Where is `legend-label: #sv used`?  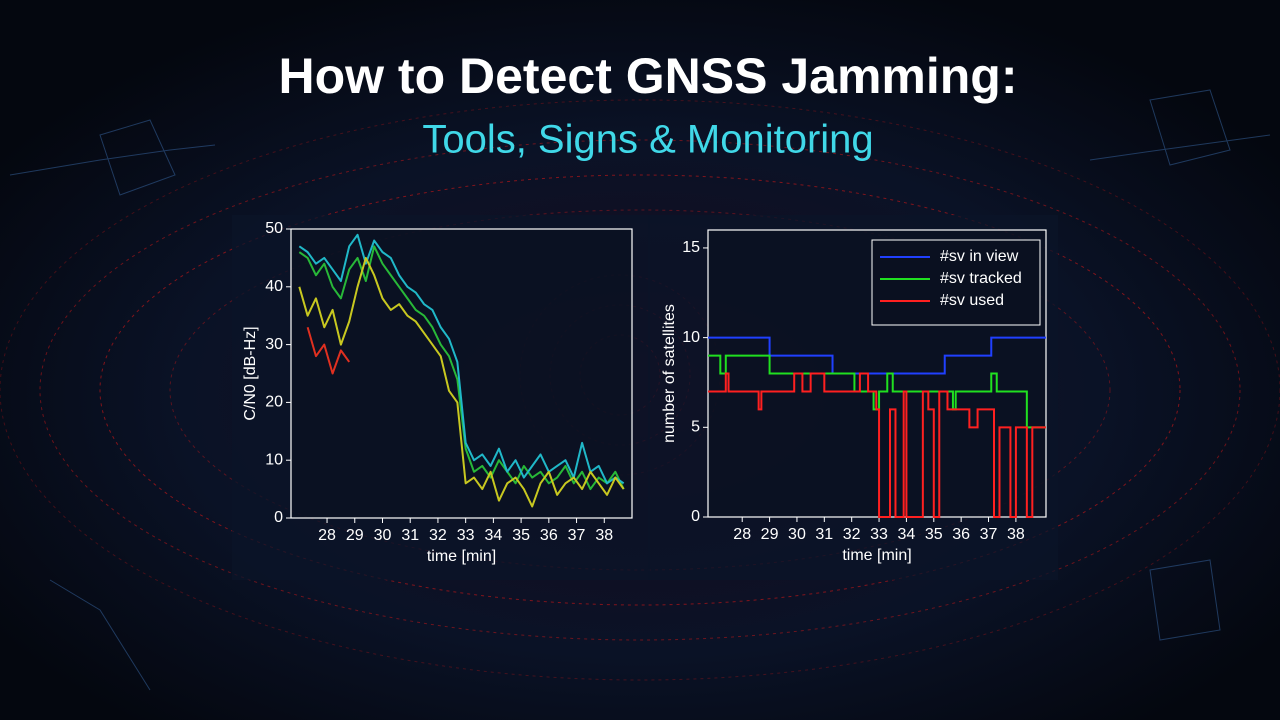 legend-label: #sv used is located at coordinates (972, 300).